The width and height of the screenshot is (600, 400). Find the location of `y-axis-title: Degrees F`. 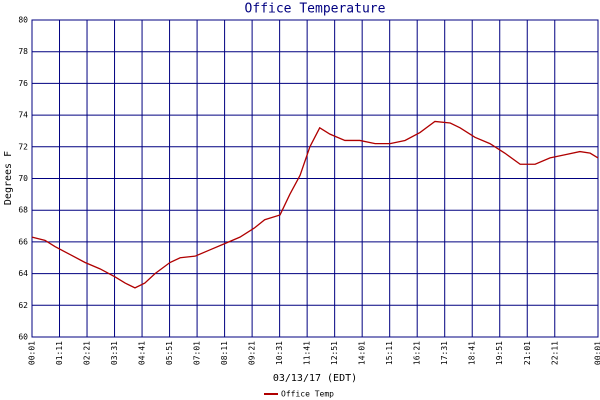

y-axis-title: Degrees F is located at coordinates (8, 178).